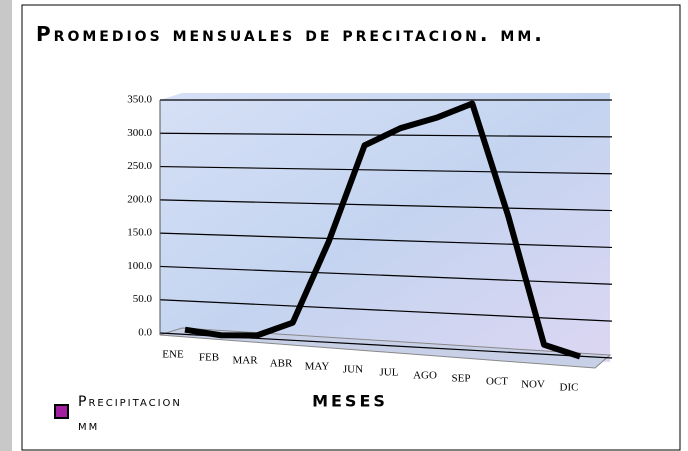 The height and width of the screenshot is (451, 688). What do you see at coordinates (61, 411) in the screenshot?
I see `legend-swatch` at bounding box center [61, 411].